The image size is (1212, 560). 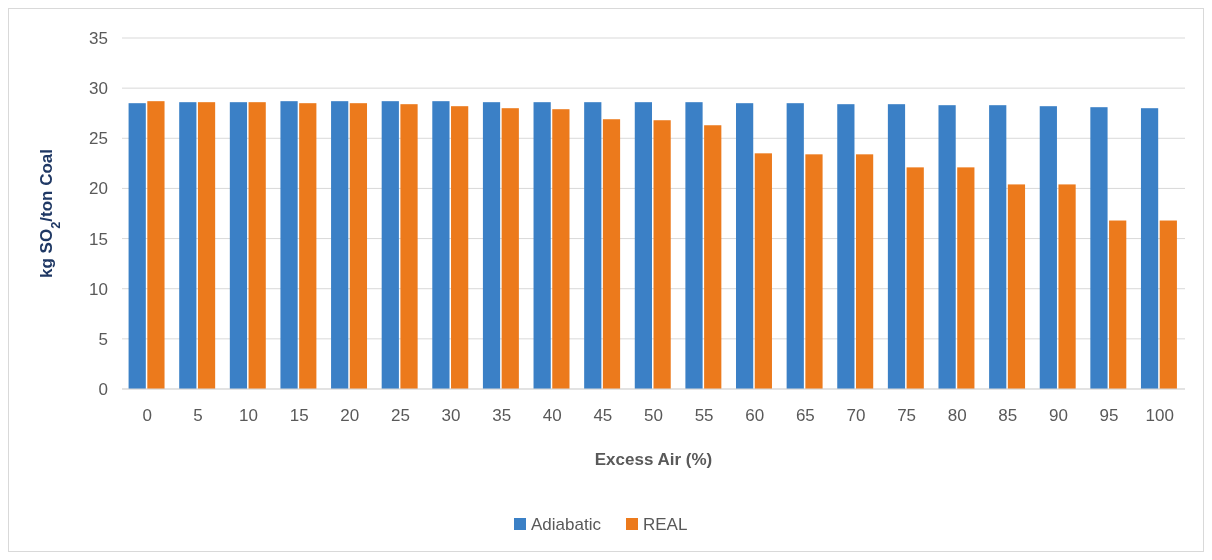 What do you see at coordinates (502, 415) in the screenshot?
I see `x-tick-label: 35` at bounding box center [502, 415].